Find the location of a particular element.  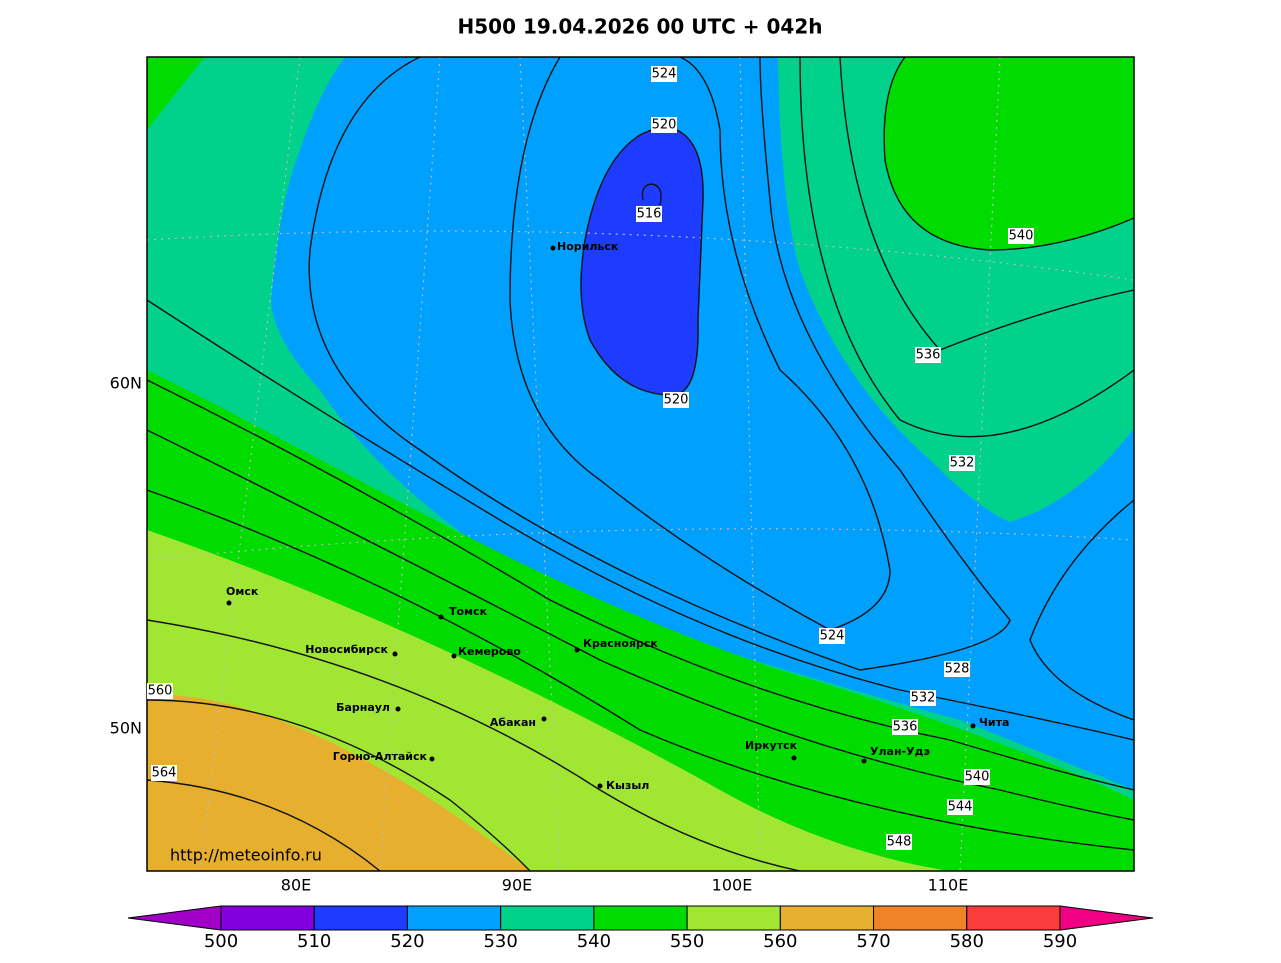

city-label: Улан-Удэ is located at coordinates (900, 751).